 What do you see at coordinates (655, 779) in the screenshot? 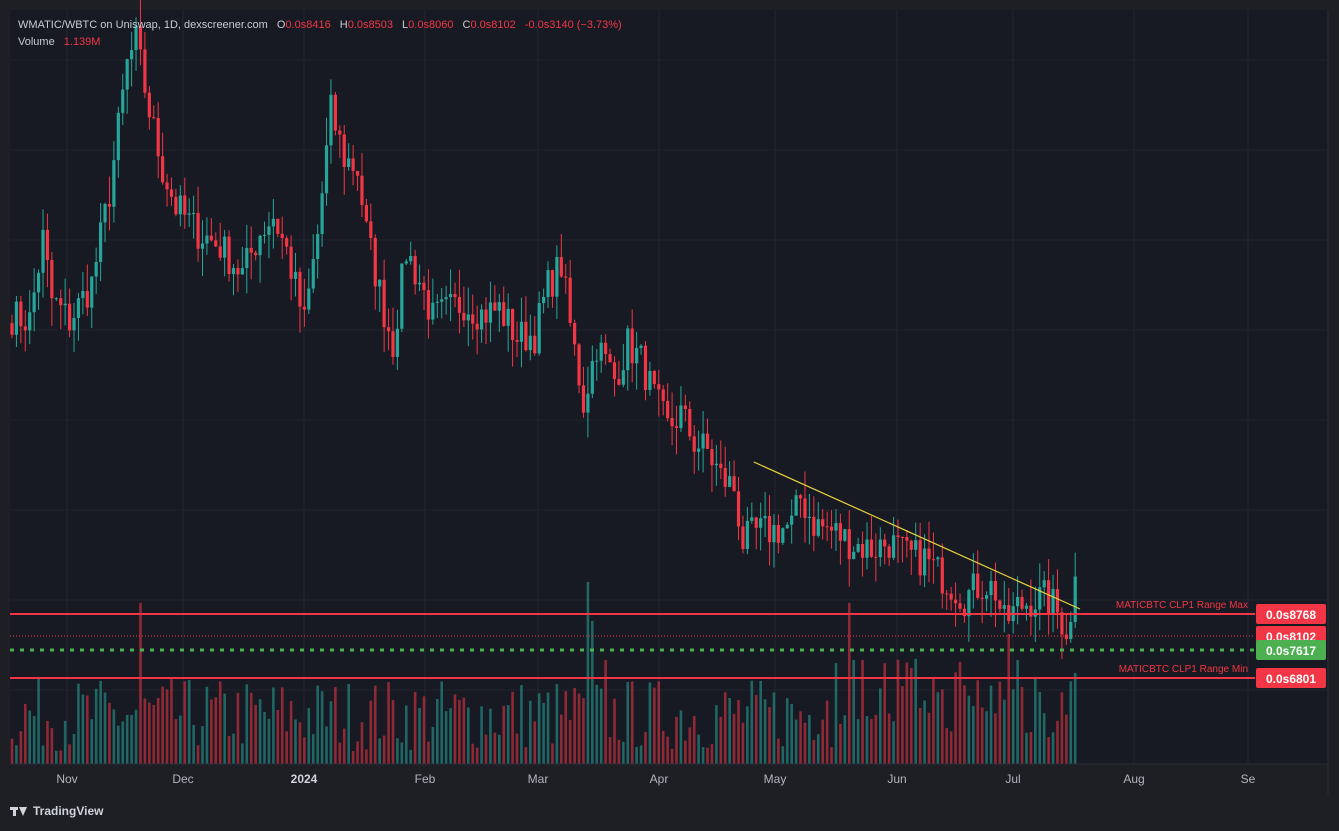
I see `time-axis: Nov Dec 2024 Feb Mar Apr May Jun Jul Aug Se` at bounding box center [655, 779].